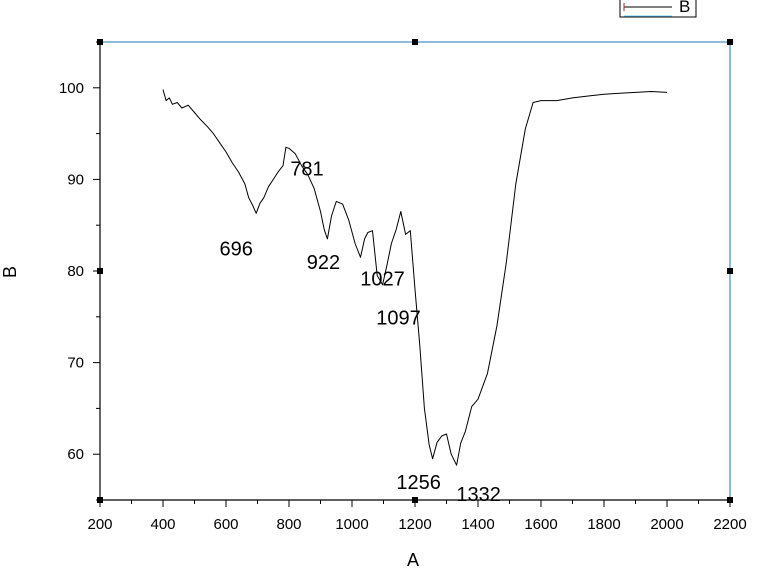  I want to click on legend: B, so click(658, 9).